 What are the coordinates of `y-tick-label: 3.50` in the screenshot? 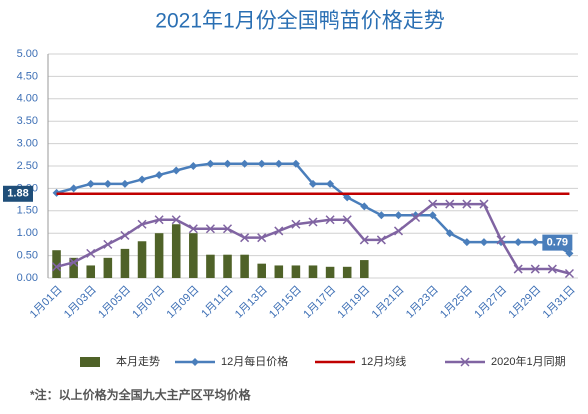 It's located at (27, 121).